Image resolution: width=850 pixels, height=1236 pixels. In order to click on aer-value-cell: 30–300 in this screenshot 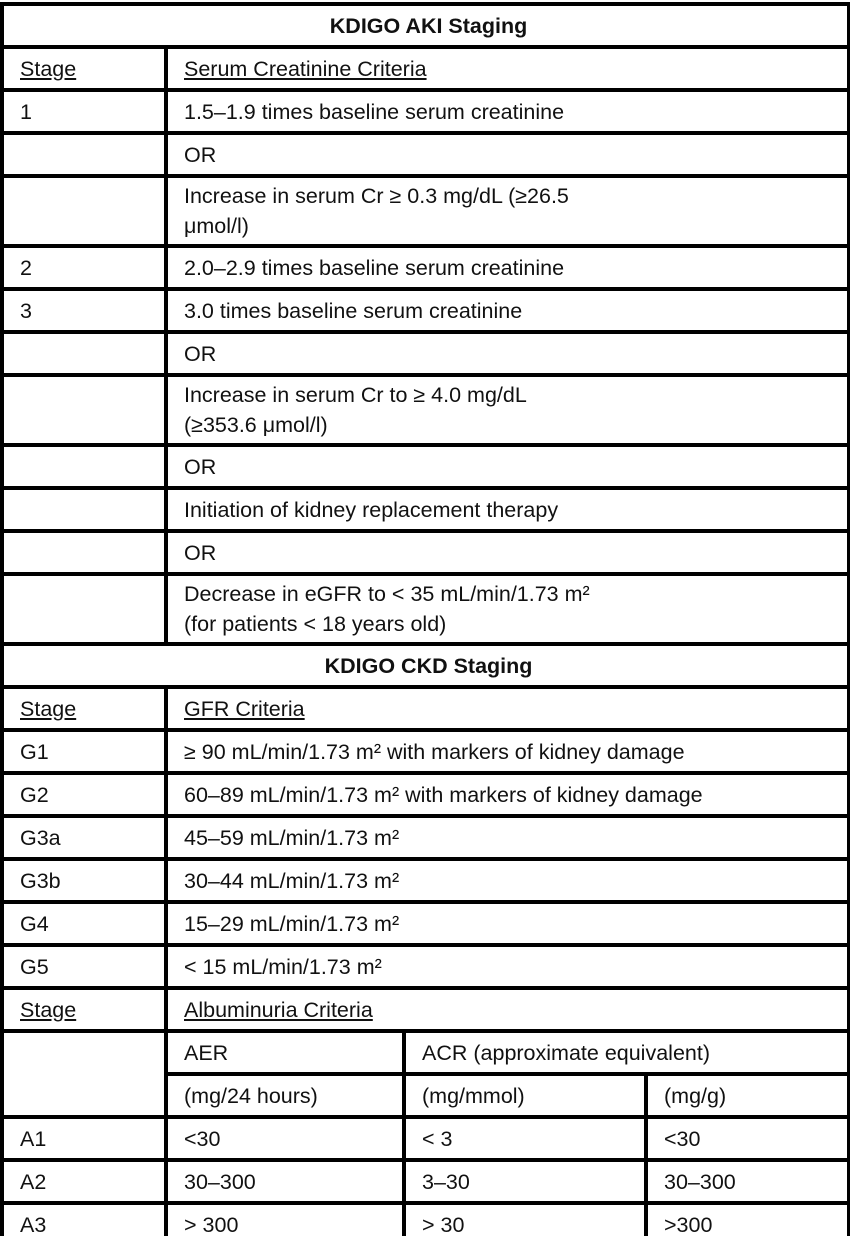, I will do `click(285, 1181)`.